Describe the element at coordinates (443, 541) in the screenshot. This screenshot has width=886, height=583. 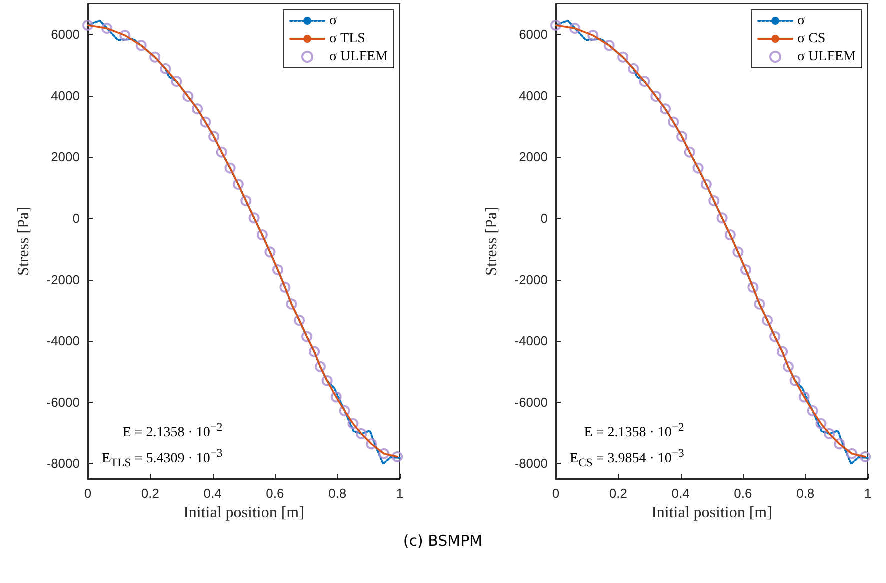
I see `text: (c) BSMPM` at that location.